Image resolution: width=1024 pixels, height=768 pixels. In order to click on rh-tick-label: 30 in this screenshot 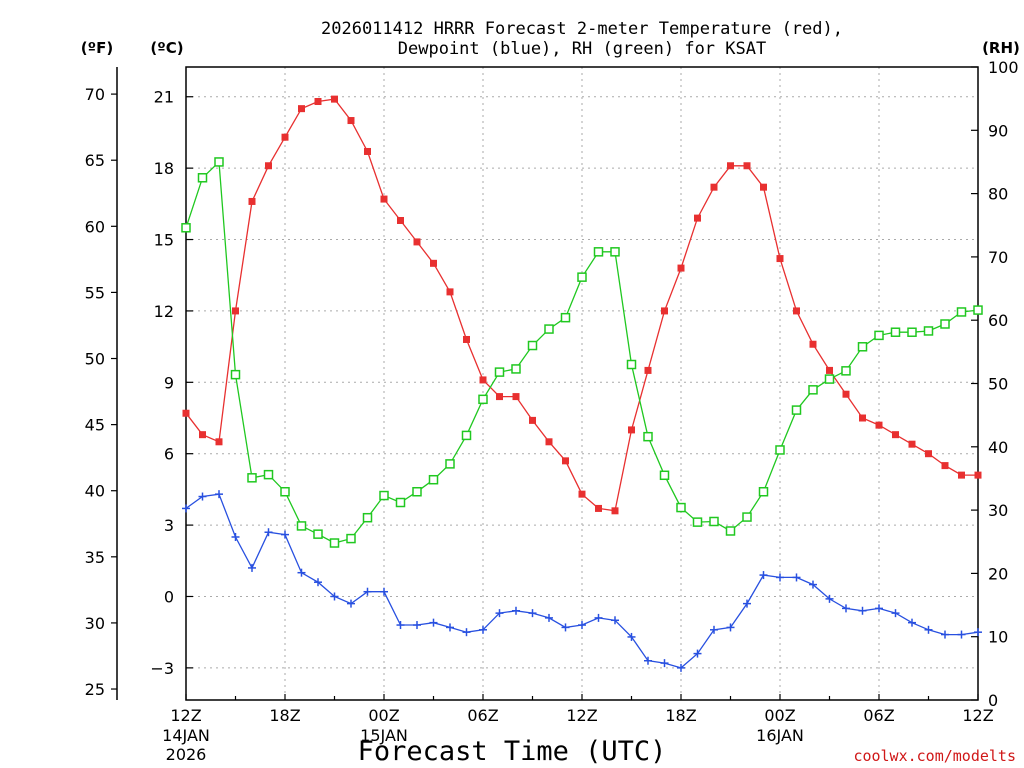, I will do `click(998, 510)`.